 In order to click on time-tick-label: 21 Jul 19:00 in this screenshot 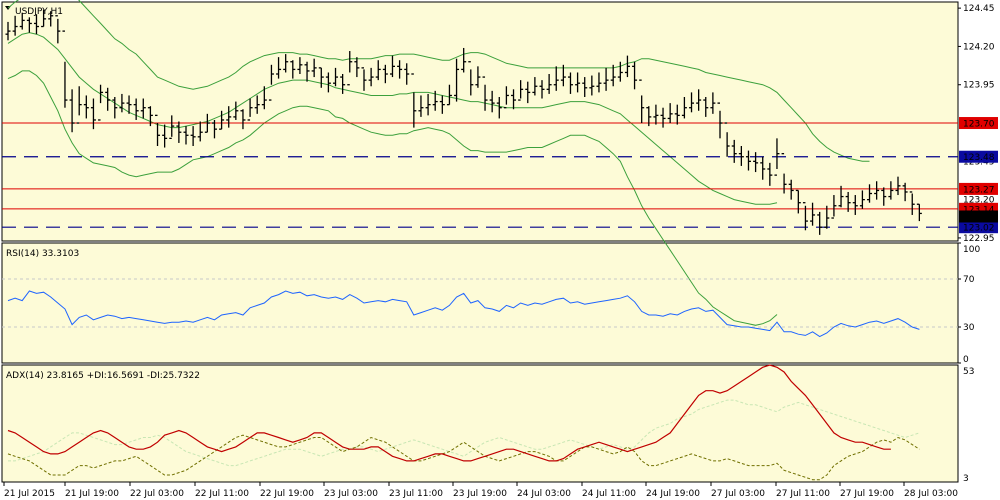, I will do `click(92, 494)`.